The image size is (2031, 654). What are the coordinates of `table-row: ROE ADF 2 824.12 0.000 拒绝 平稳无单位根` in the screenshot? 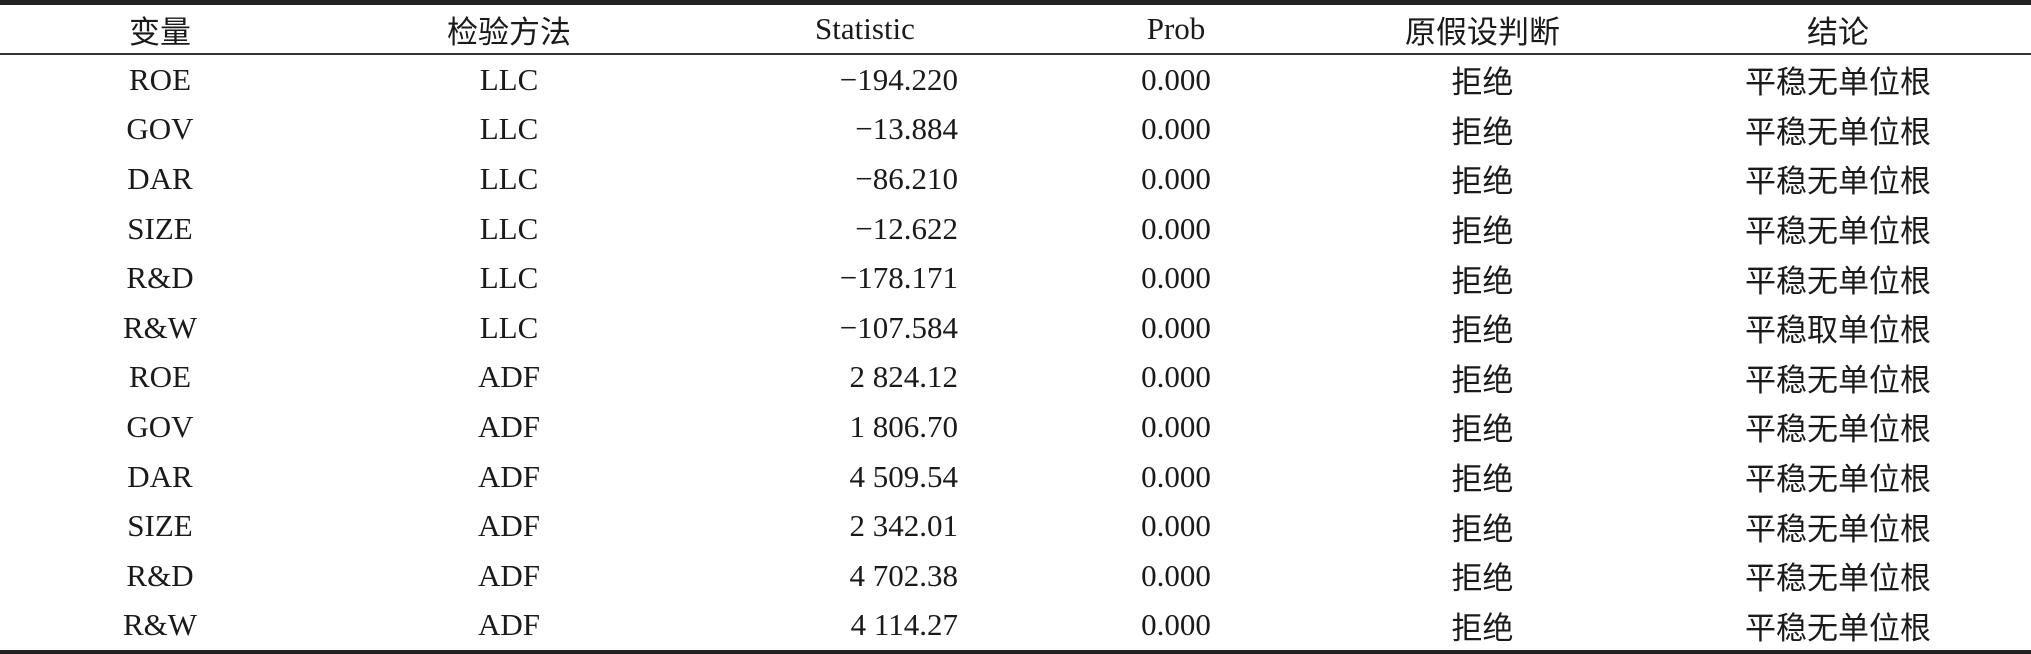 It's located at (1015, 378).